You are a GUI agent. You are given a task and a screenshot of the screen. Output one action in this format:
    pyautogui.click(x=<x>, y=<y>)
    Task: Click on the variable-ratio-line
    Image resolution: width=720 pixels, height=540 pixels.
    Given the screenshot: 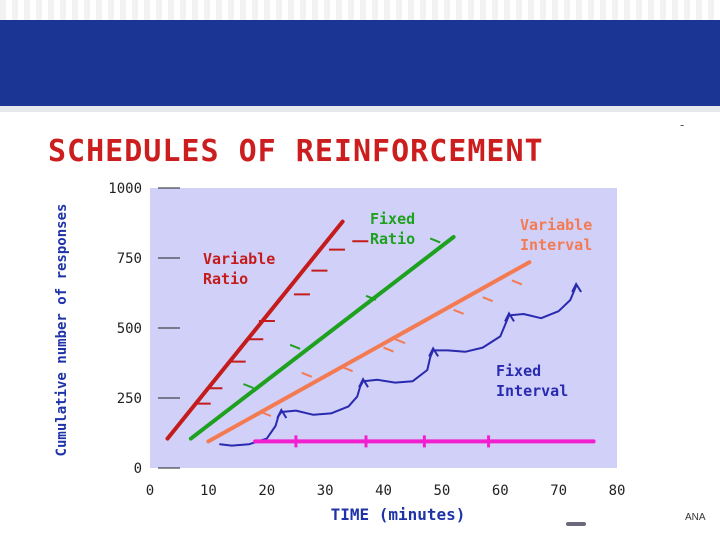 What is the action you would take?
    pyautogui.click(x=255, y=330)
    